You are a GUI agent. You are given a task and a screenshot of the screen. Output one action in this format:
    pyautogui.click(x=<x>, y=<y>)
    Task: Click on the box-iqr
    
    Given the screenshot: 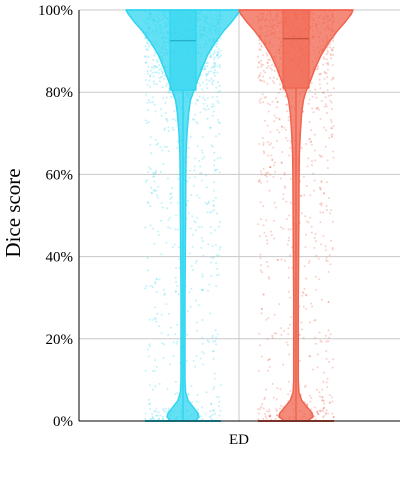 What is the action you would take?
    pyautogui.click(x=296, y=49)
    